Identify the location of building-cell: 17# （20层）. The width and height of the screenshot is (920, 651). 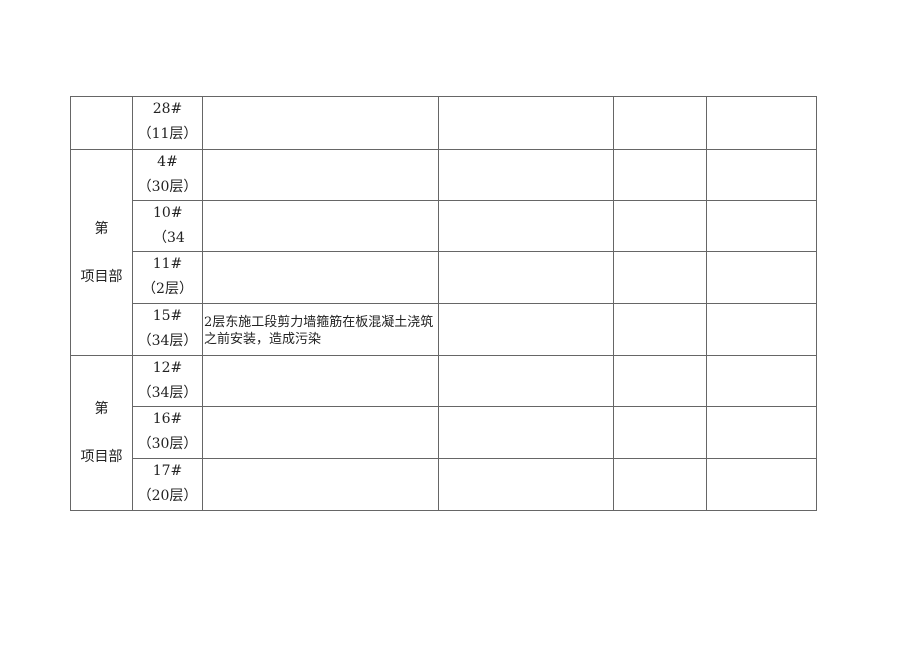
(167, 484).